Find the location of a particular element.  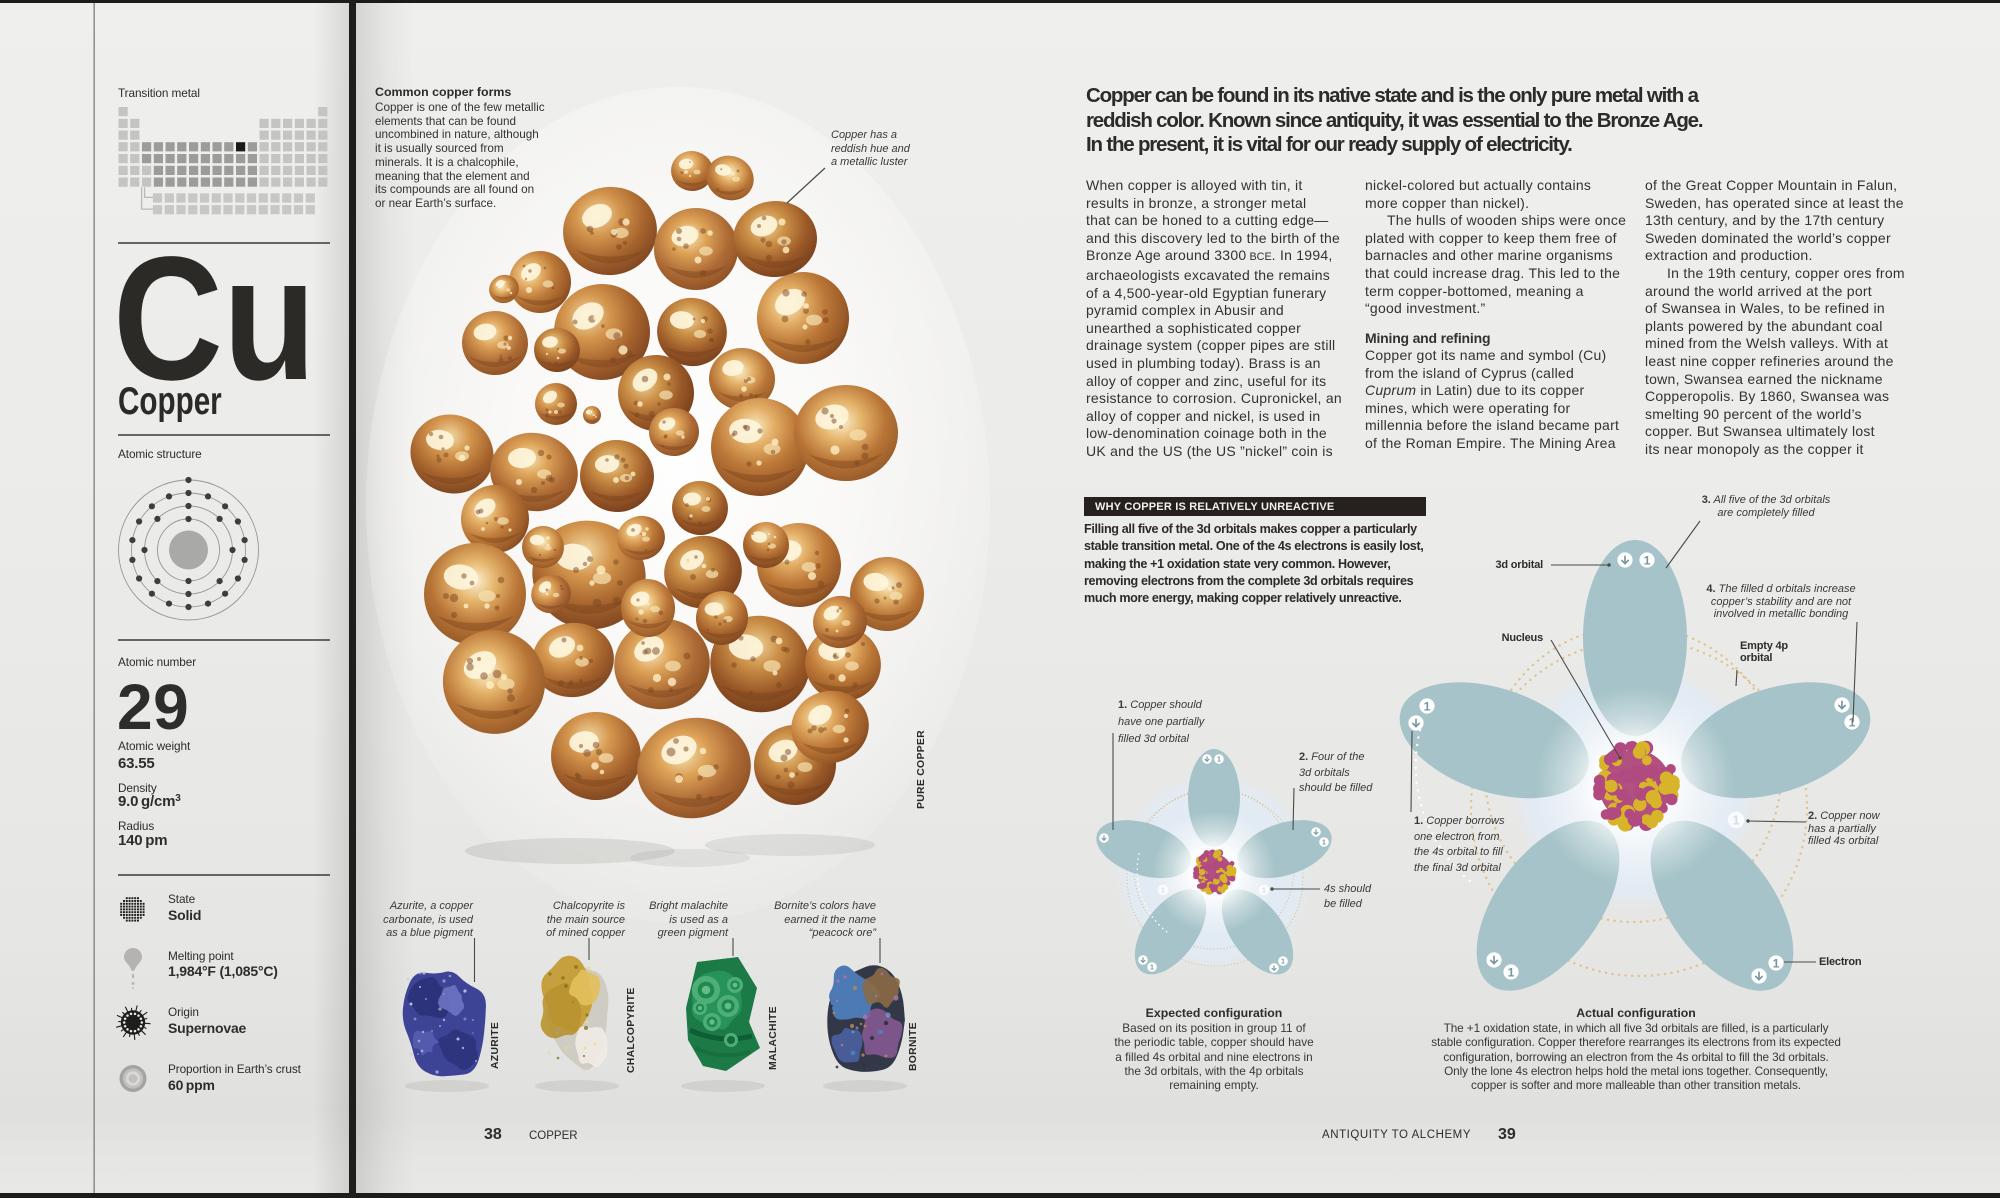

svg-text: Copper is located at coordinates (170, 401).